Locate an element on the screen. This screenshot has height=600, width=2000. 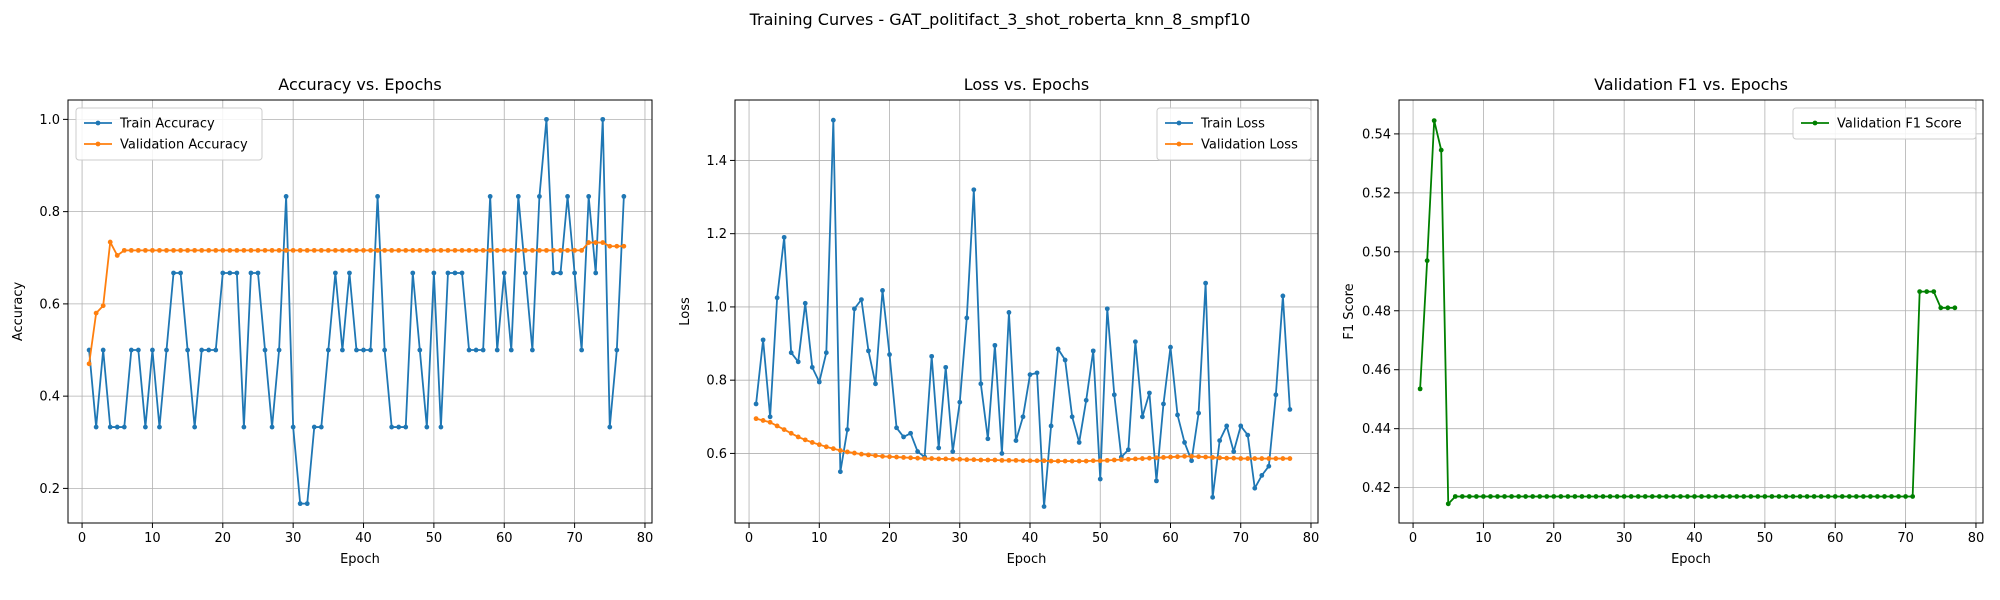
legend-marker is located at coordinates (1179, 144).